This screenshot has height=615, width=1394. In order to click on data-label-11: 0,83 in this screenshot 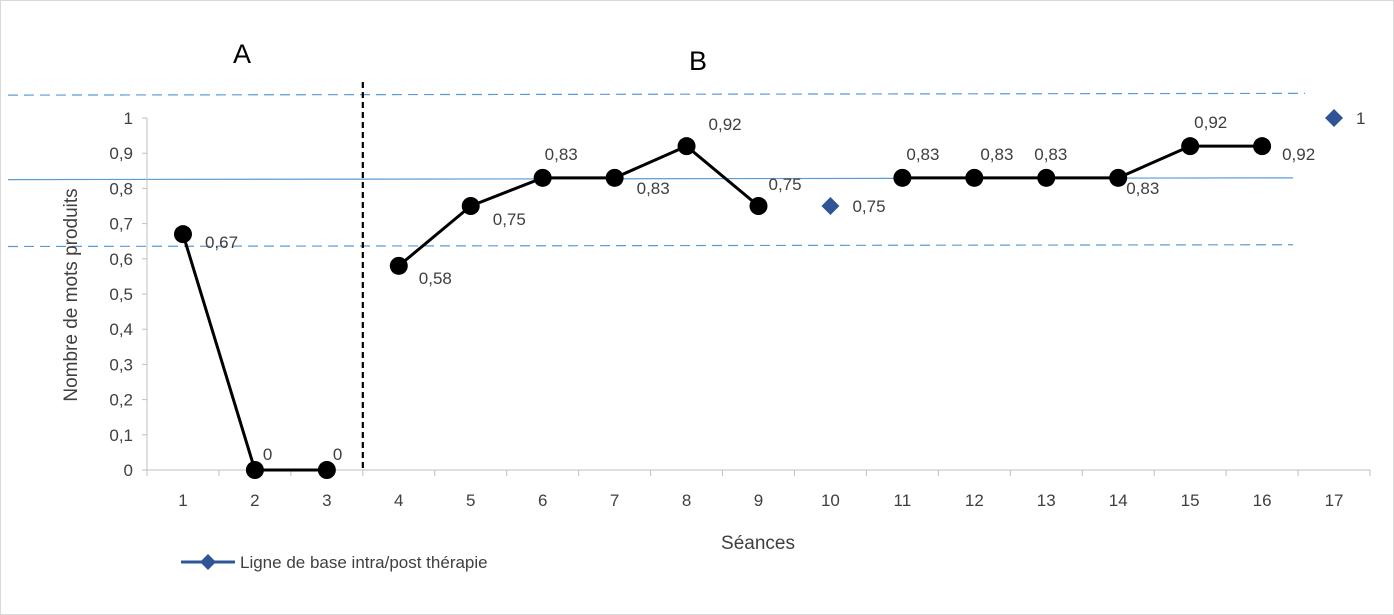, I will do `click(922, 154)`.